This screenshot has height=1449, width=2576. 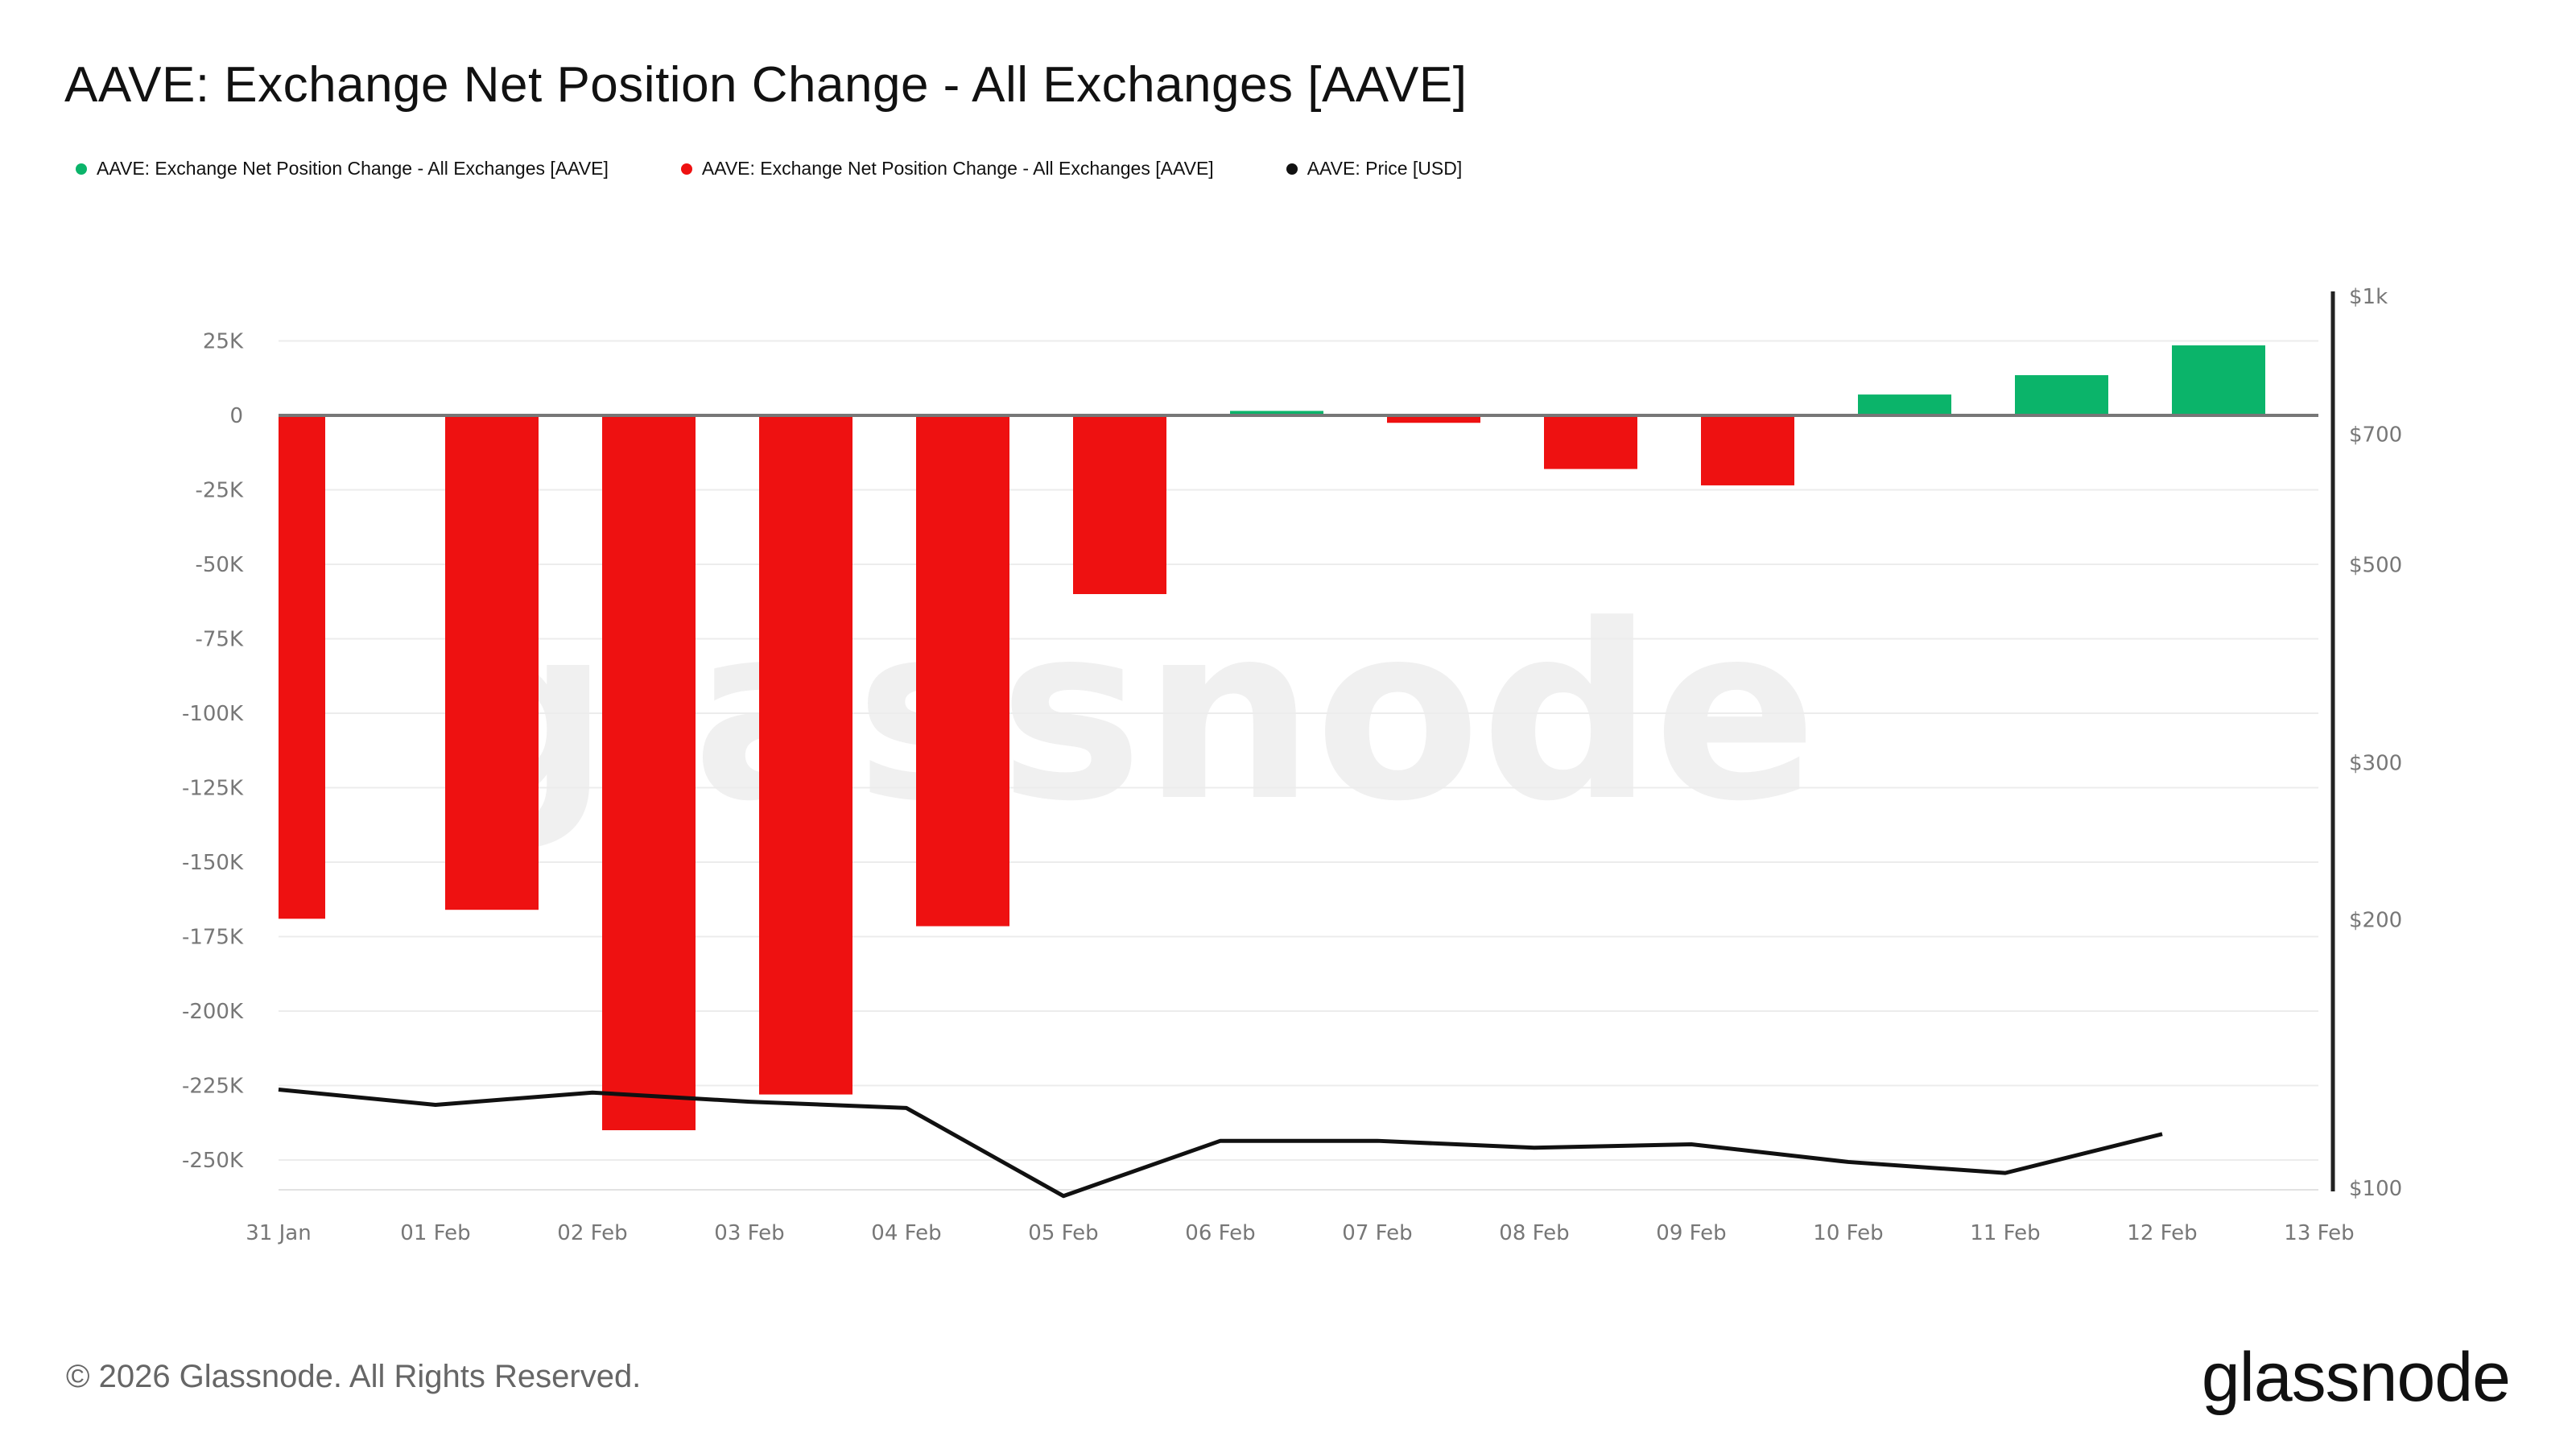 What do you see at coordinates (213, 1087) in the screenshot?
I see `y-tick-label: -225K` at bounding box center [213, 1087].